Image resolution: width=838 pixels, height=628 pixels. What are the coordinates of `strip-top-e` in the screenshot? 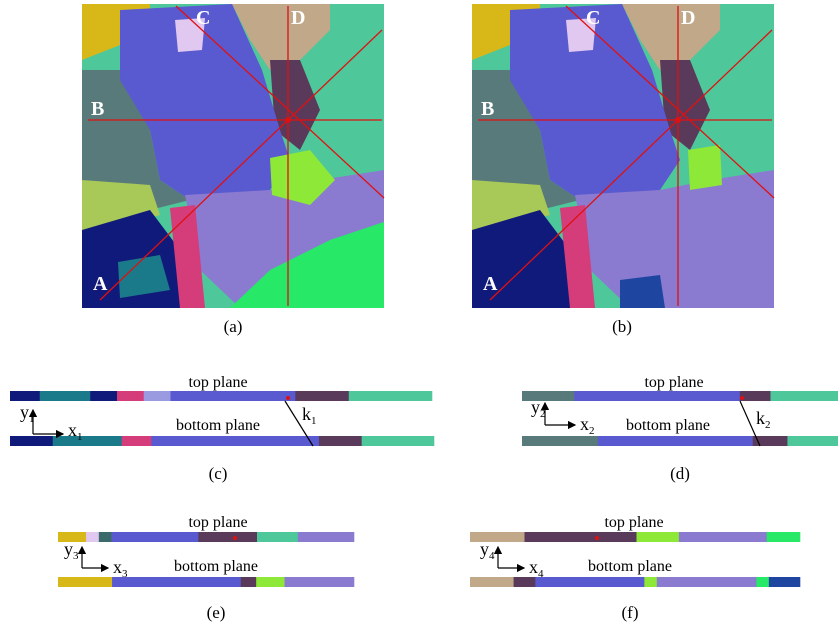 It's located at (206, 537).